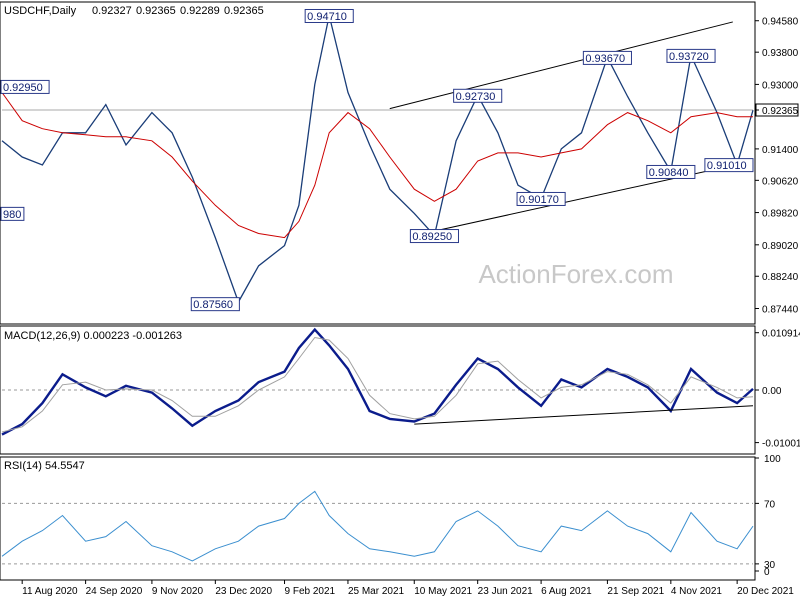 Image resolution: width=800 pixels, height=600 pixels. Describe the element at coordinates (697, 591) in the screenshot. I see `x-tick-label: 4 Nov 2021` at that location.